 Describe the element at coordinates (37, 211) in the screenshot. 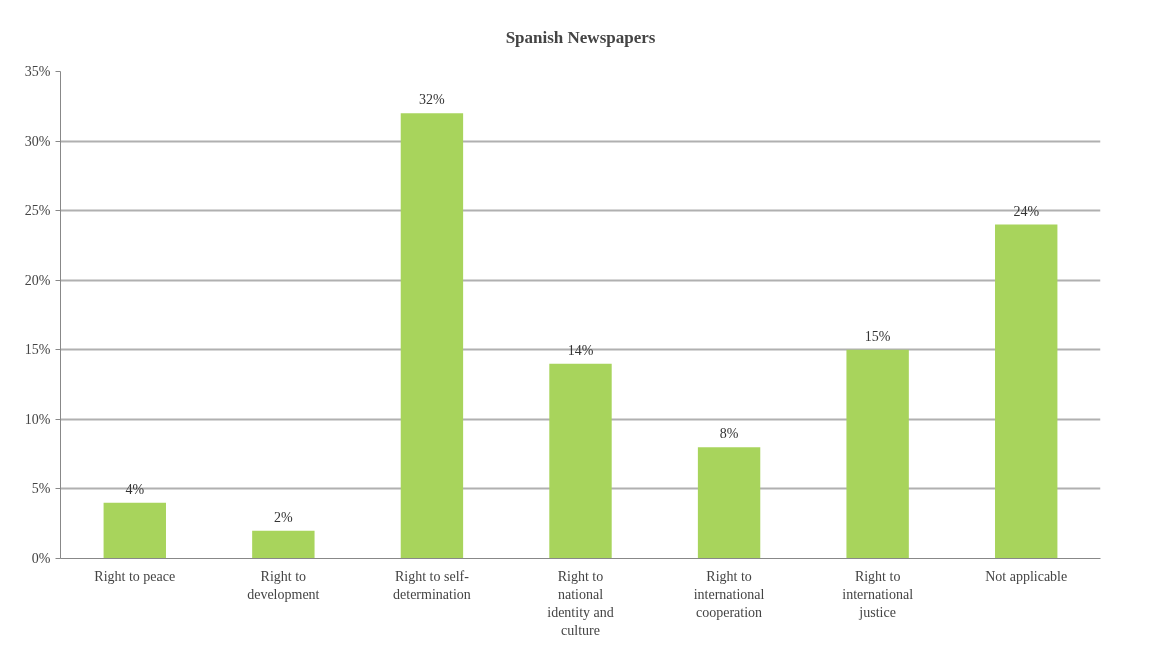

I see `y-tick-label: 25%` at that location.